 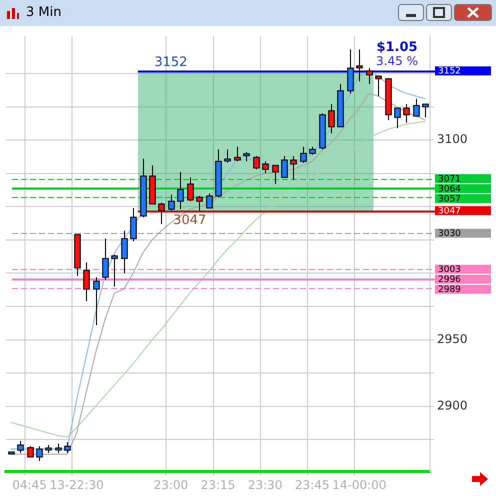 What do you see at coordinates (218, 485) in the screenshot?
I see `x-tick-label: 23:15` at bounding box center [218, 485].